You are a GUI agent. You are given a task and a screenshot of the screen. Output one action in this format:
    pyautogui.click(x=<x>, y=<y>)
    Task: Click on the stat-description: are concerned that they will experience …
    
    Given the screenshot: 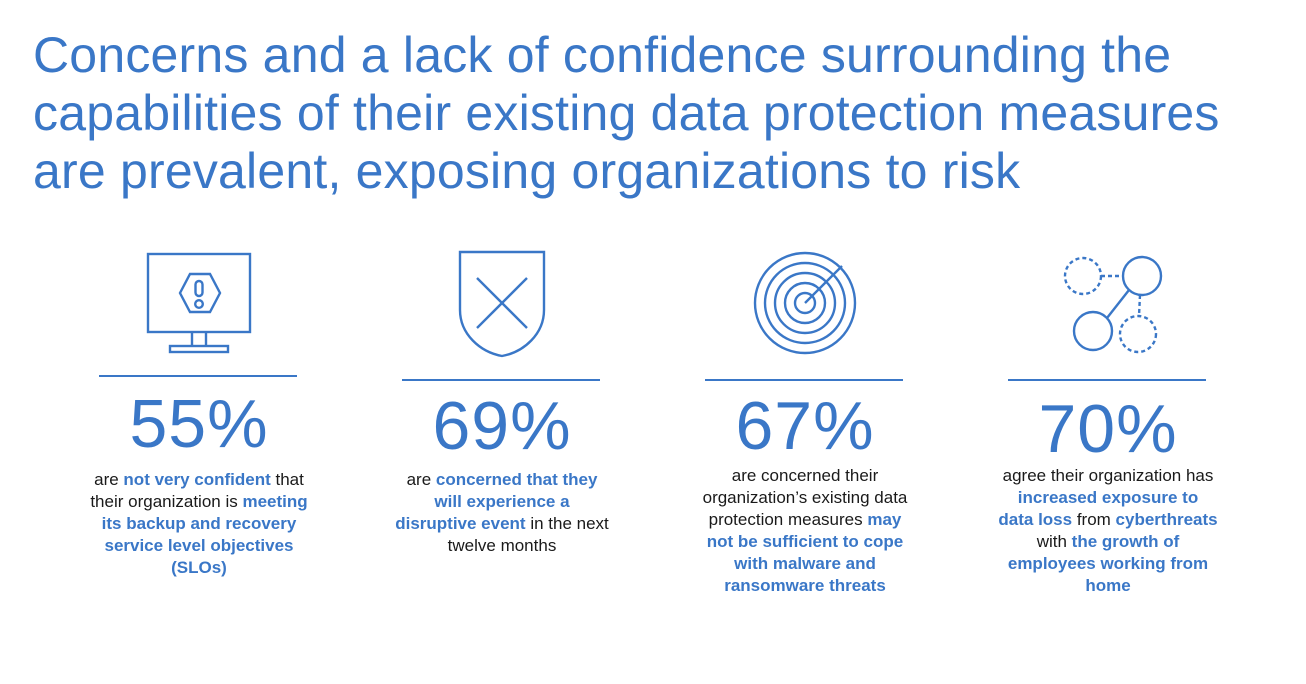 What is the action you would take?
    pyautogui.click(x=502, y=513)
    